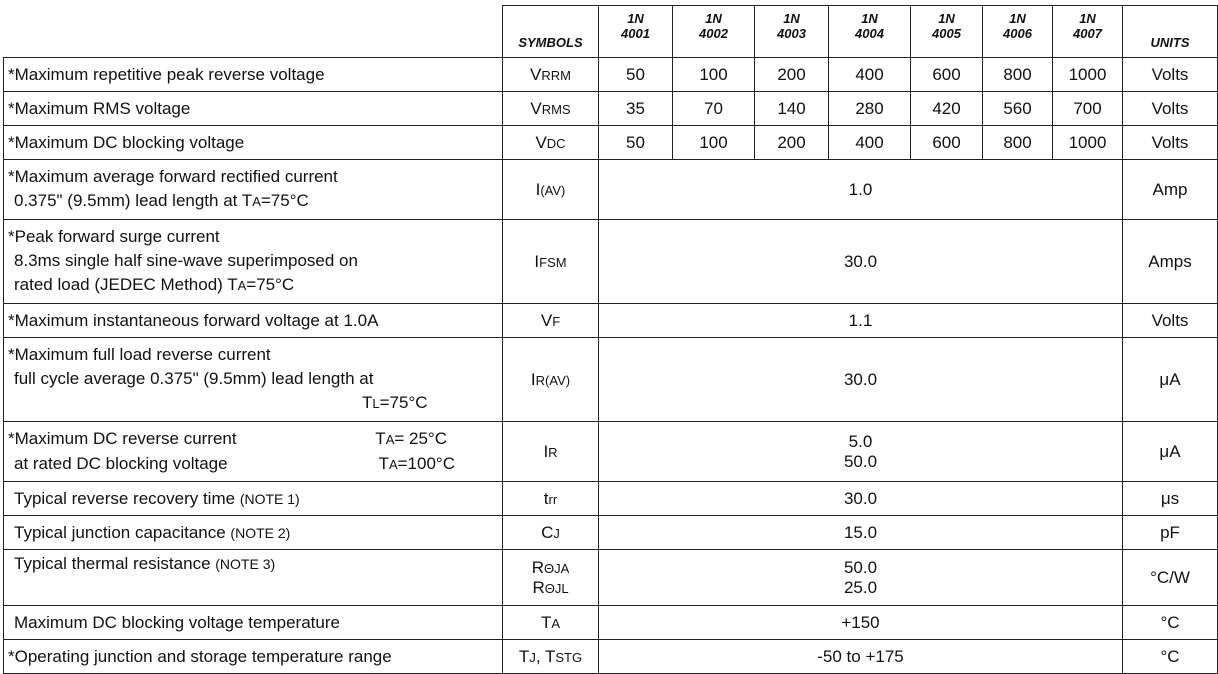 The height and width of the screenshot is (674, 1218). What do you see at coordinates (791, 108) in the screenshot?
I see `value-cell: 140` at bounding box center [791, 108].